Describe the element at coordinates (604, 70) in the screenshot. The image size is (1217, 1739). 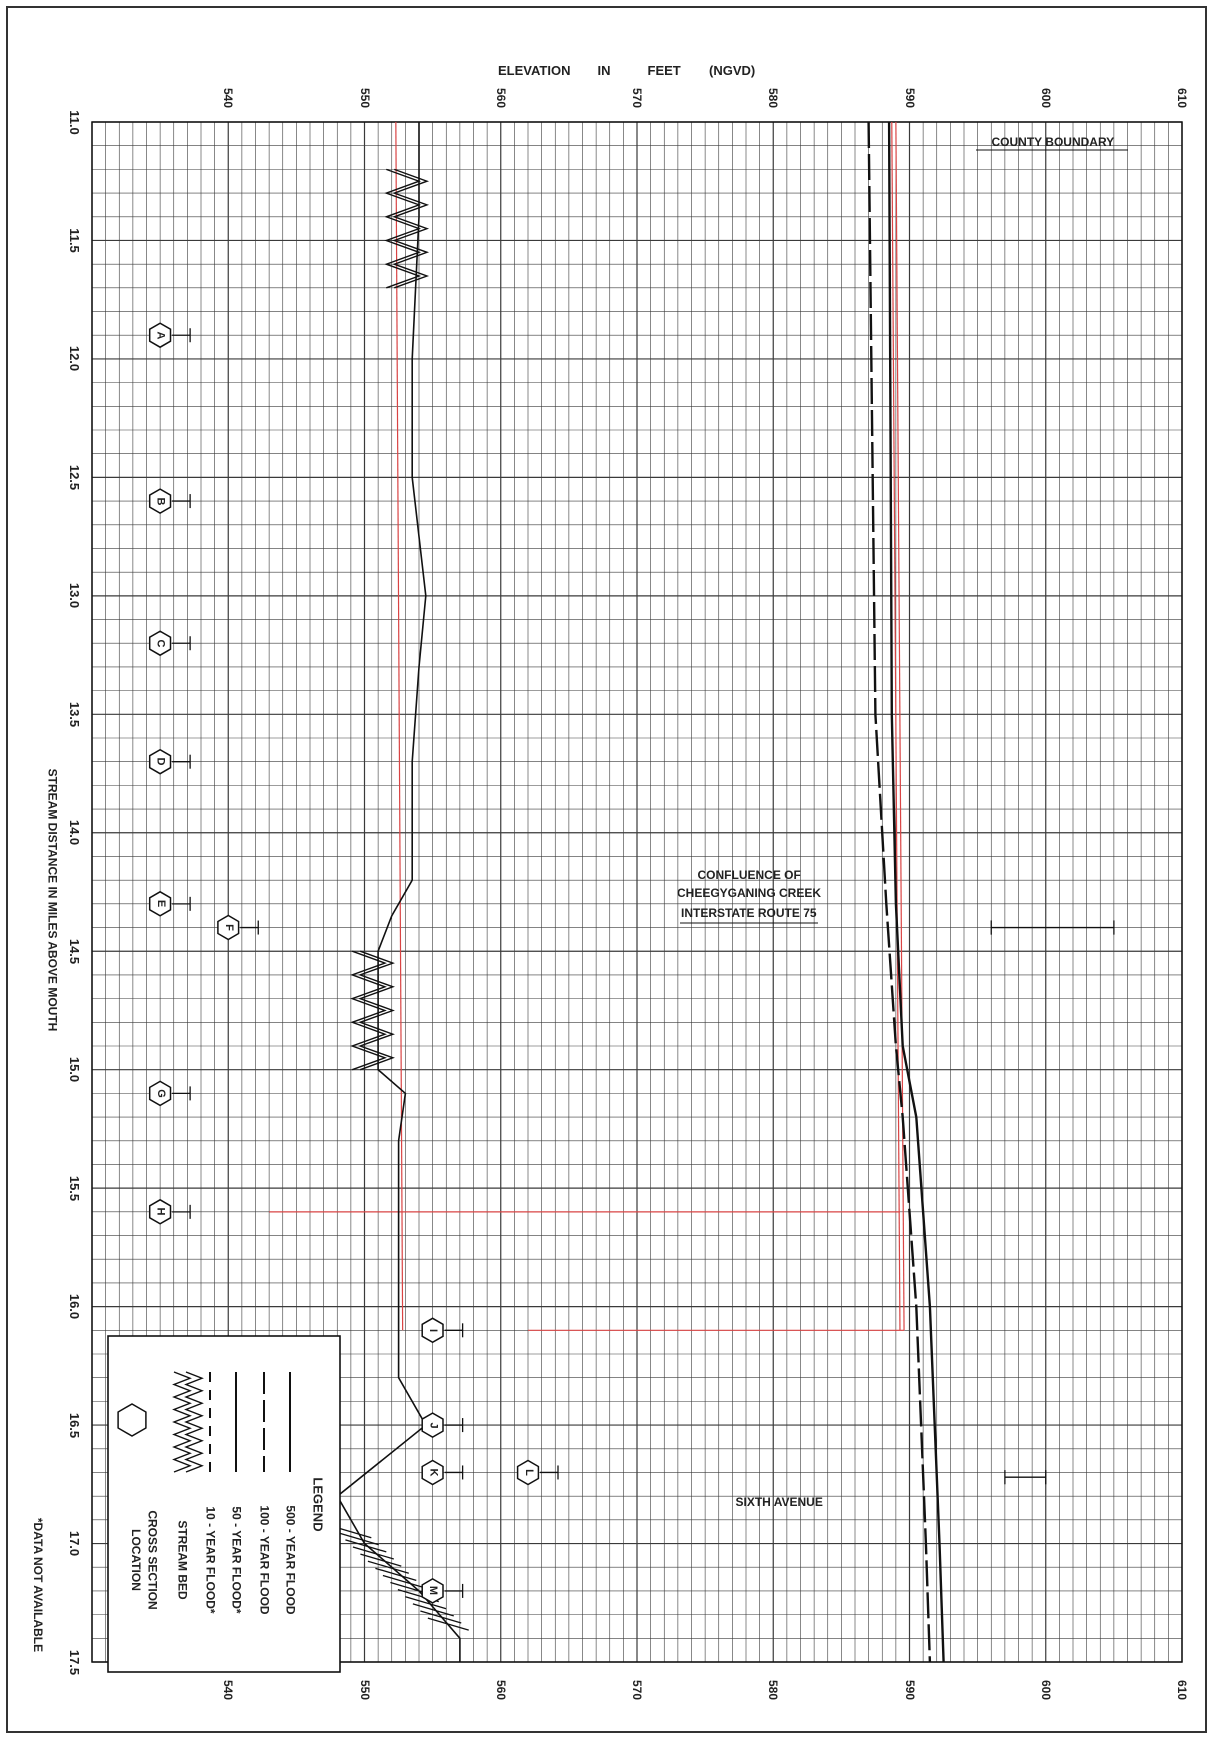
I see `elevation-axis-label-part: IN` at that location.